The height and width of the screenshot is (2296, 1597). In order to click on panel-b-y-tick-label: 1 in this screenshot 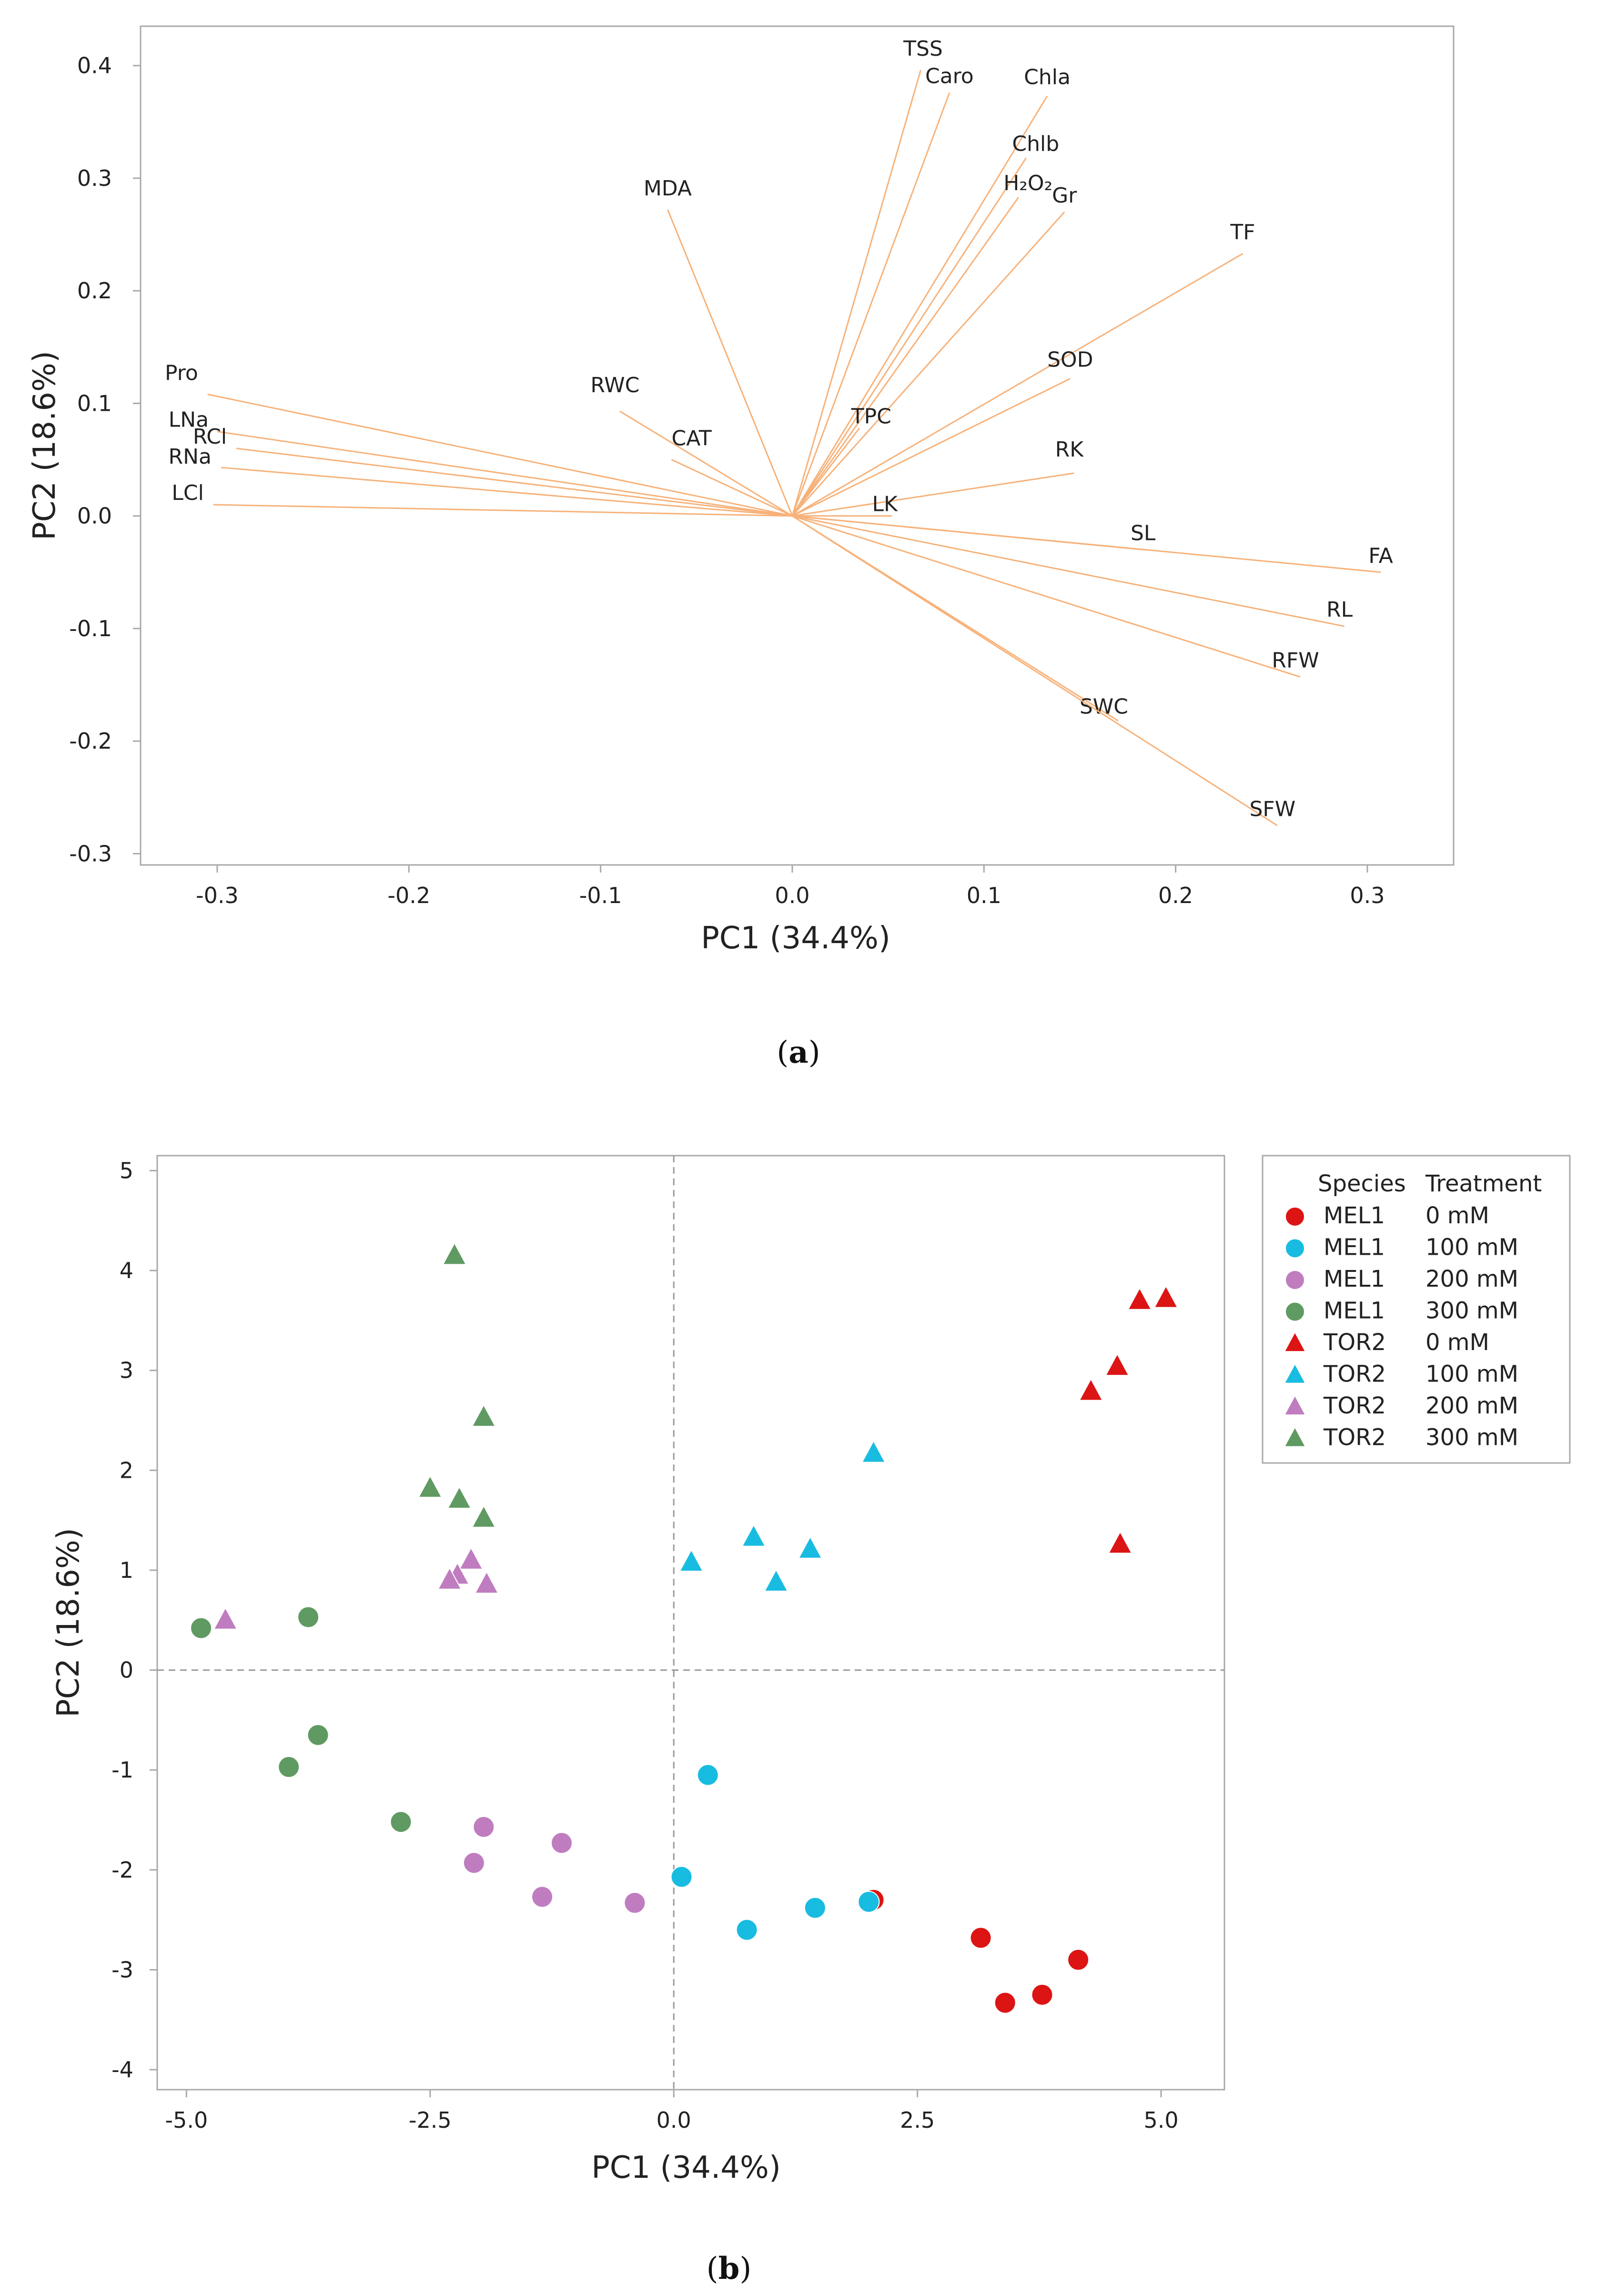, I will do `click(126, 1570)`.